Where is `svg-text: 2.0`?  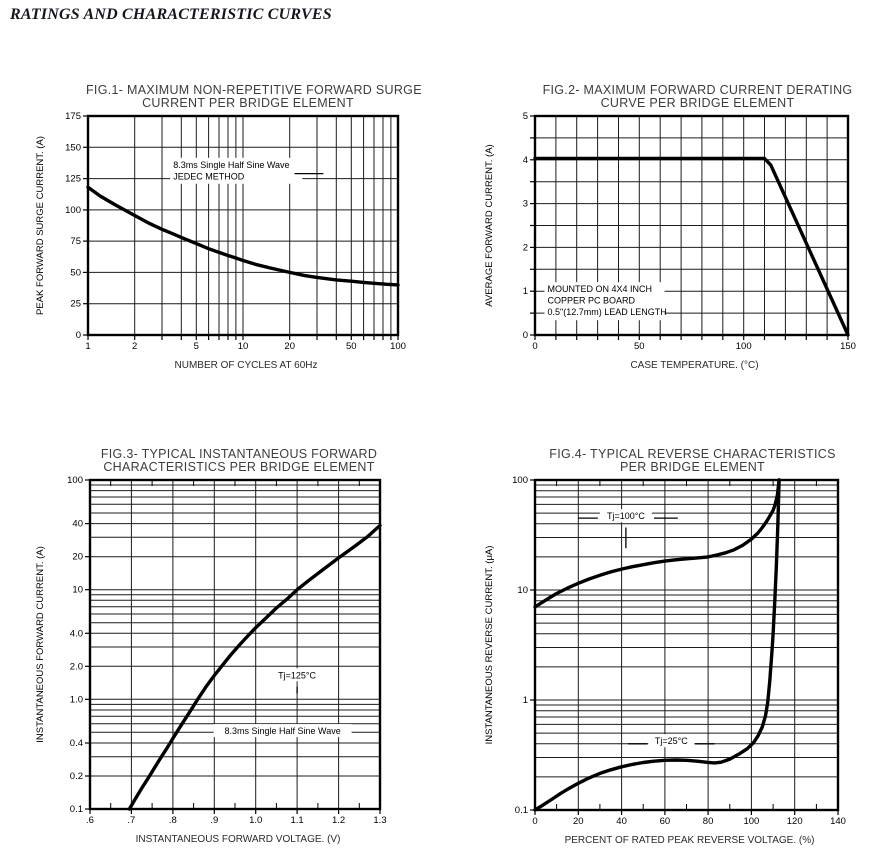
svg-text: 2.0 is located at coordinates (76, 666).